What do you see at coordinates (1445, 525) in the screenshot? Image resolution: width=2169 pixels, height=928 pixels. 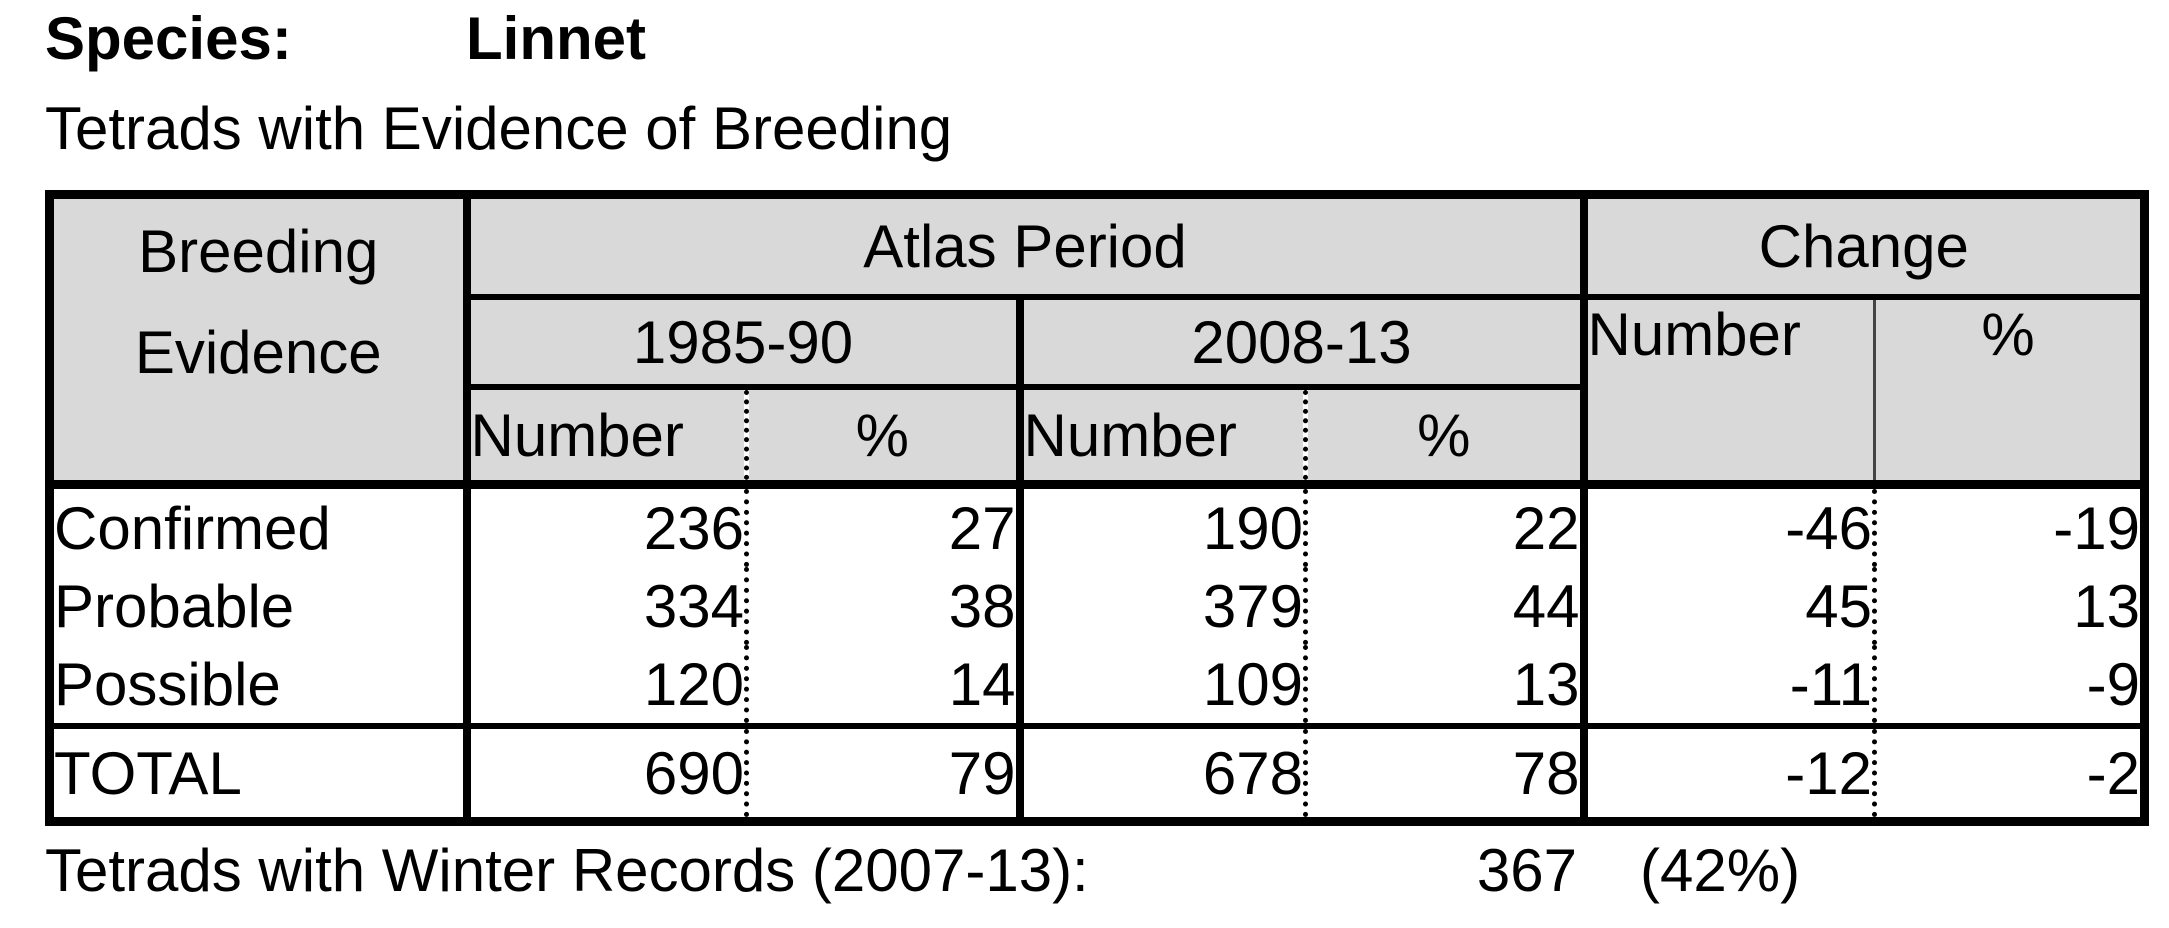 I see `cell-p2-percent: 22` at bounding box center [1445, 525].